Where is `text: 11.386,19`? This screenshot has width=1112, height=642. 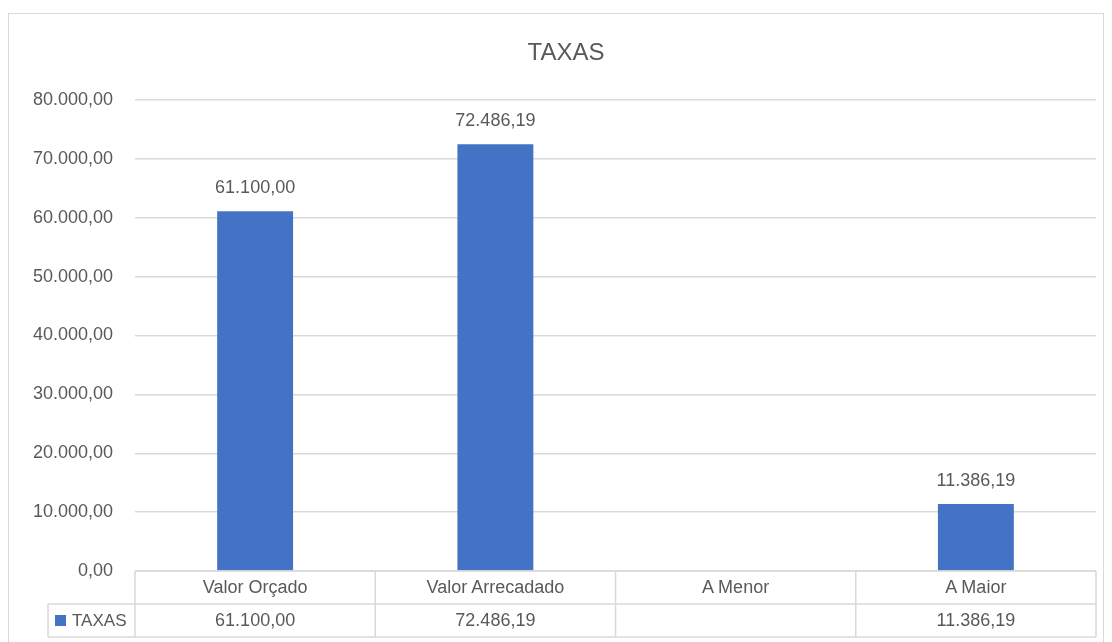 text: 11.386,19 is located at coordinates (976, 479).